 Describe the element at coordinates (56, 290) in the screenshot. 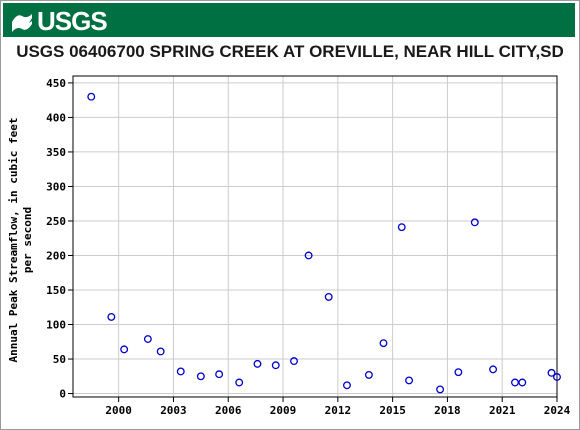

I see `y-tick-label: 150` at that location.